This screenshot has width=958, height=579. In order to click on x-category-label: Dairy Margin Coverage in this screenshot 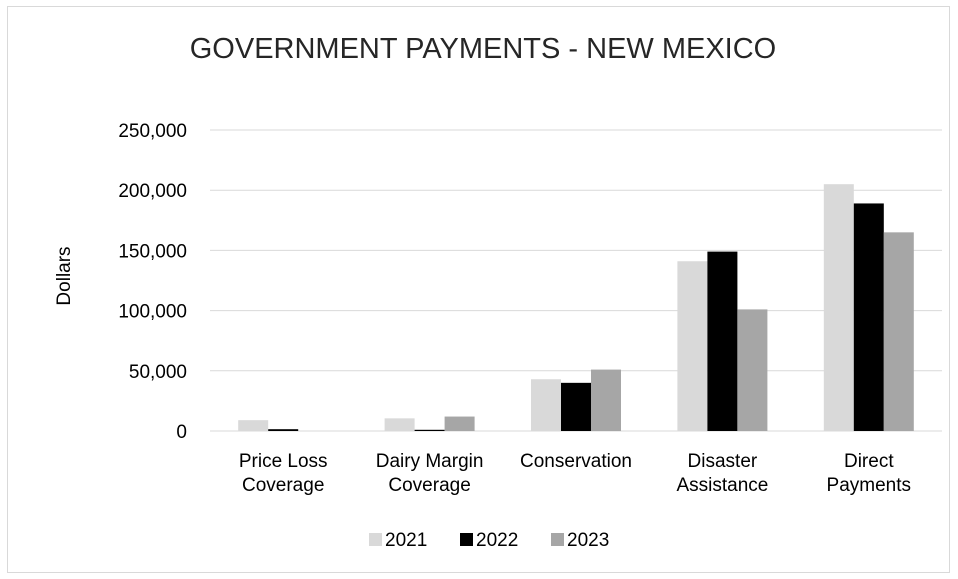, I will do `click(430, 473)`.